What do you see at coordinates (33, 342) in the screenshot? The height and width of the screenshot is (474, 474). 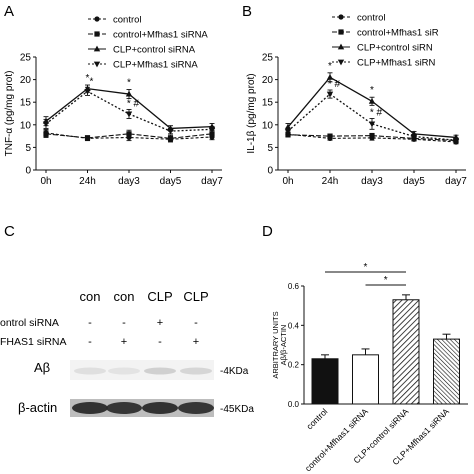 I see `treatment-label: FHAS1 siRNA` at bounding box center [33, 342].